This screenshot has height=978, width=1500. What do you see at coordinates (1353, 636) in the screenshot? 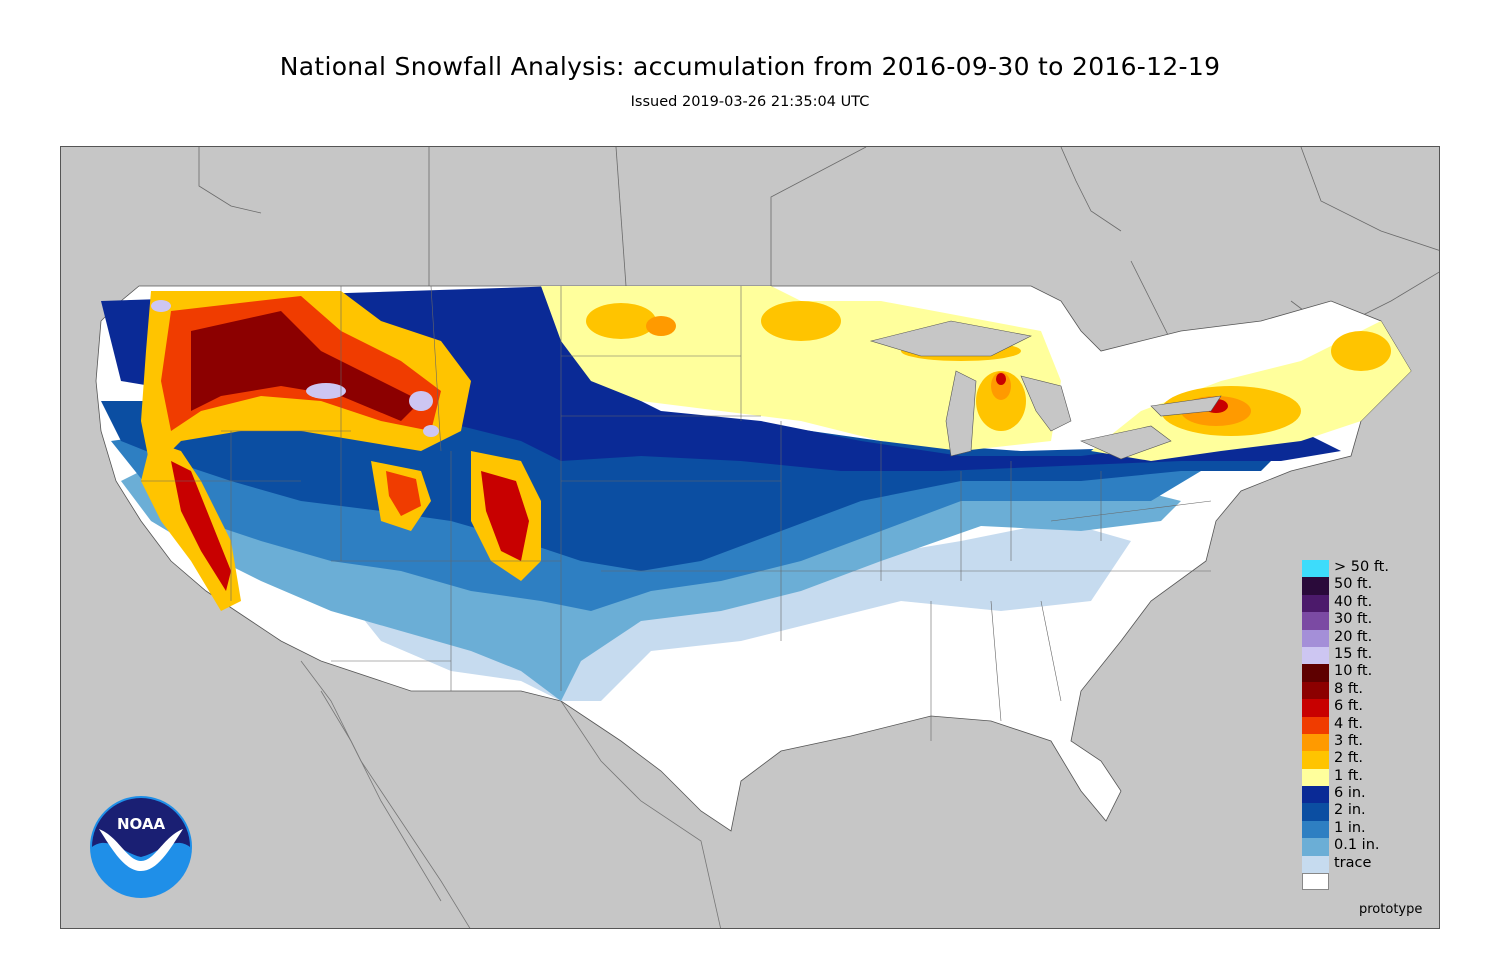
I see `legend-label: 20 ft.` at bounding box center [1353, 636].